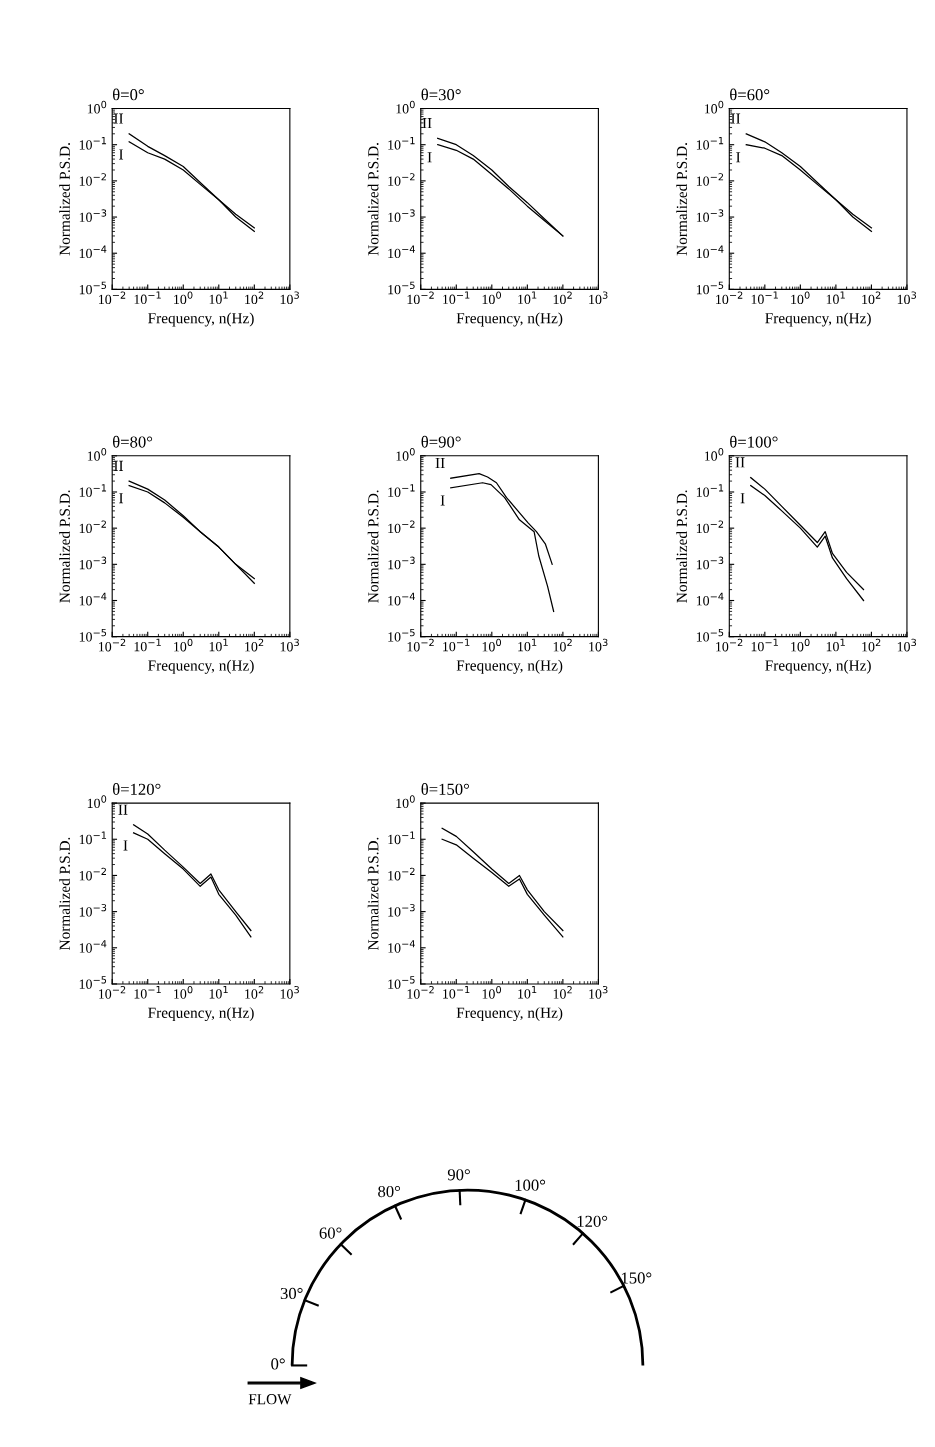  What do you see at coordinates (636, 1278) in the screenshot?
I see `category-label: 150°` at bounding box center [636, 1278].